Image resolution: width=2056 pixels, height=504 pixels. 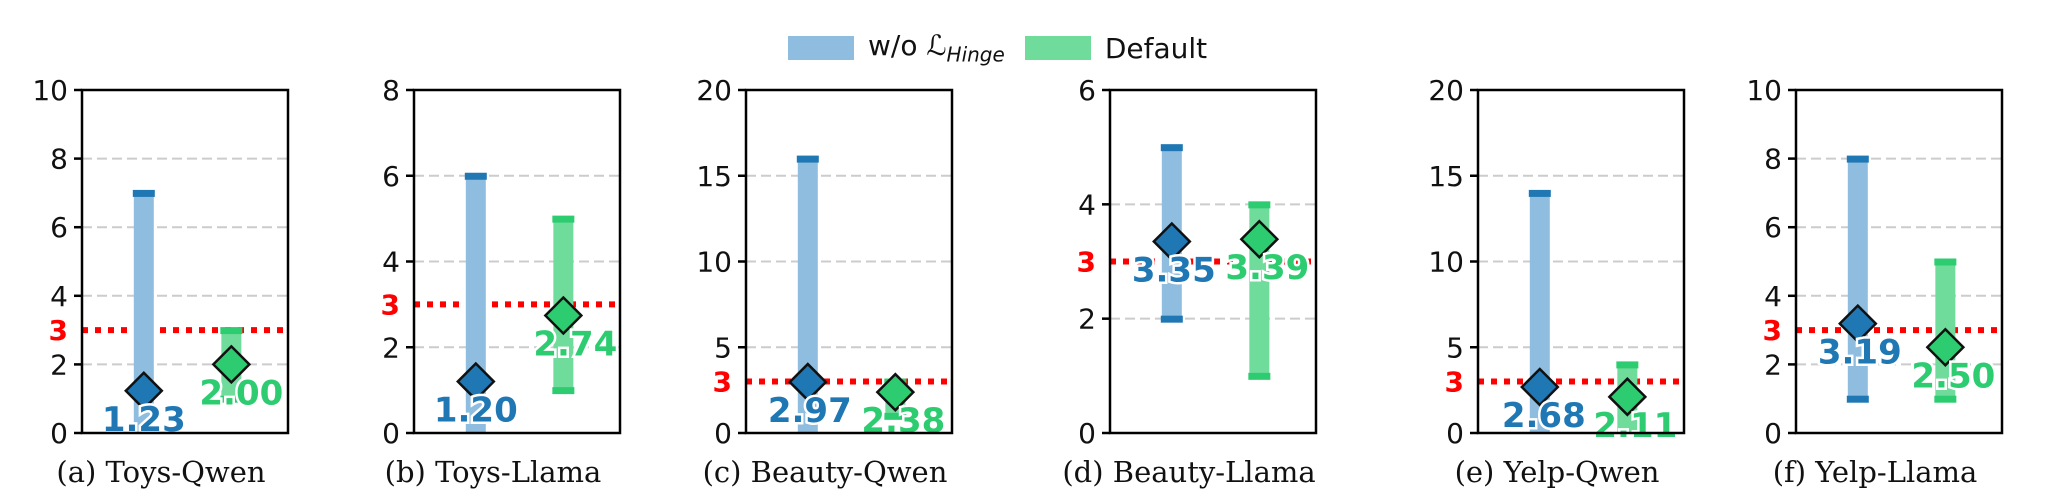 What do you see at coordinates (575, 345) in the screenshot?
I see `data-label: 2.74` at bounding box center [575, 345].